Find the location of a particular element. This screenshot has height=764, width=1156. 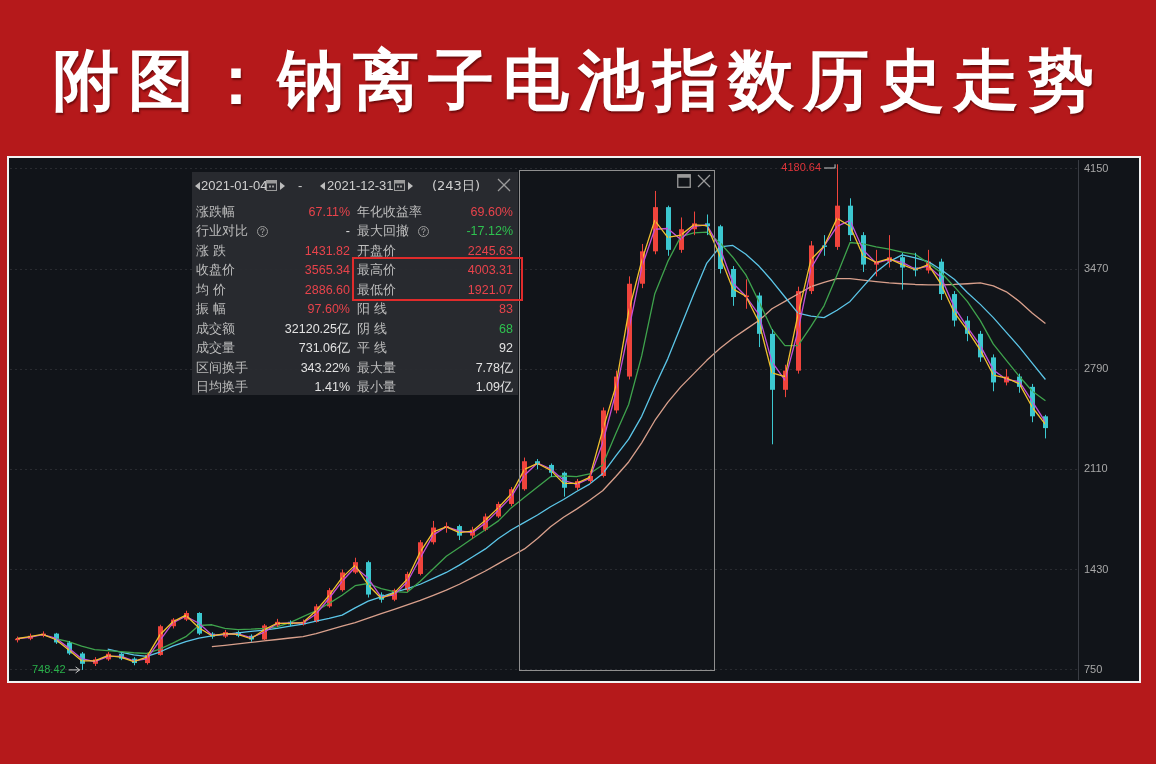

annotation: 343.22% is located at coordinates (325, 368).